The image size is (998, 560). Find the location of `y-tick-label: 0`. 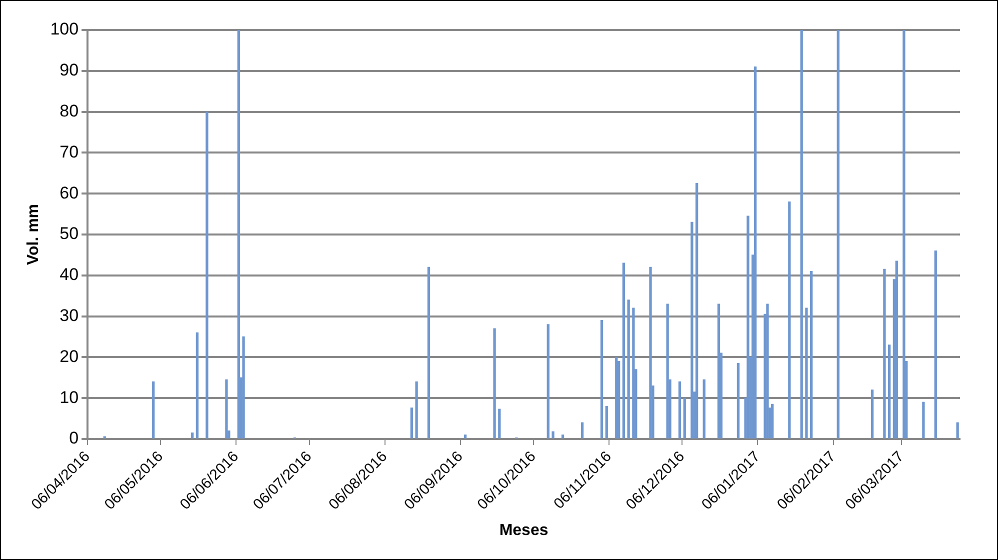

y-tick-label: 0 is located at coordinates (74, 438).